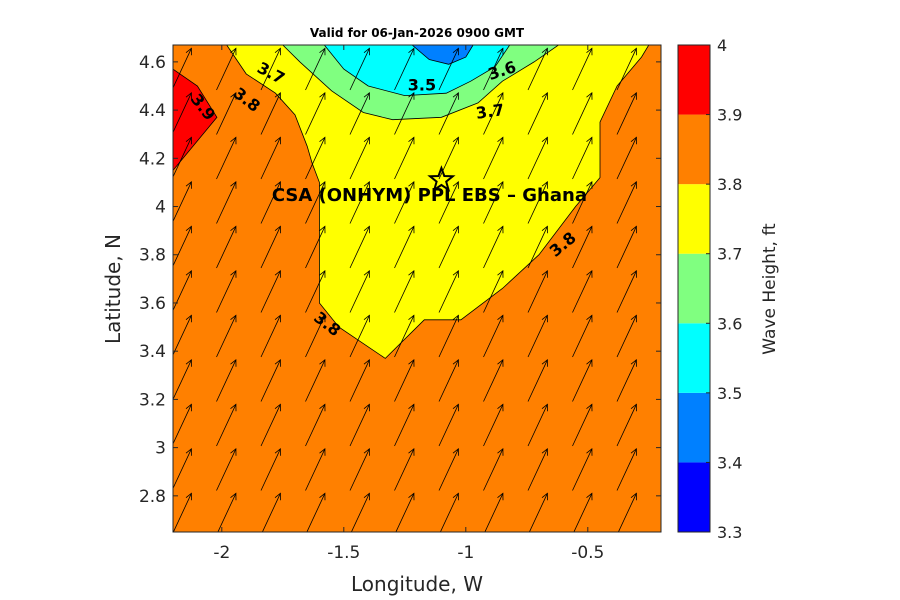 This screenshot has height=600, width=900. What do you see at coordinates (152, 400) in the screenshot?
I see `y-tick-label: 3.2` at bounding box center [152, 400].